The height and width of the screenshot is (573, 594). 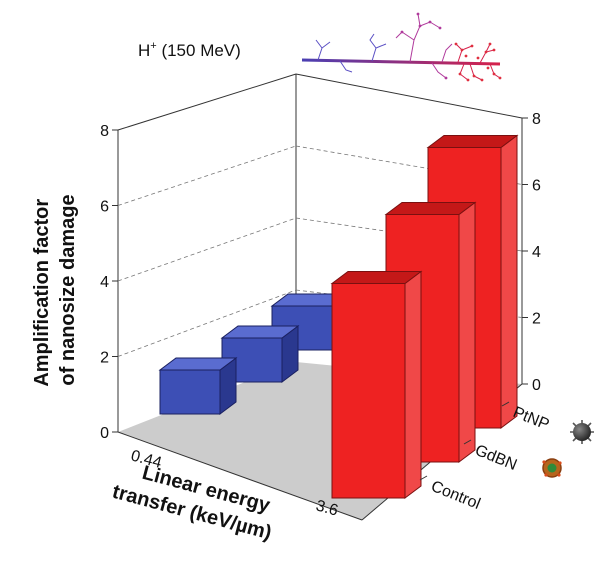 What do you see at coordinates (401, 47) in the screenshot?
I see `proton-track-icon` at bounding box center [401, 47].